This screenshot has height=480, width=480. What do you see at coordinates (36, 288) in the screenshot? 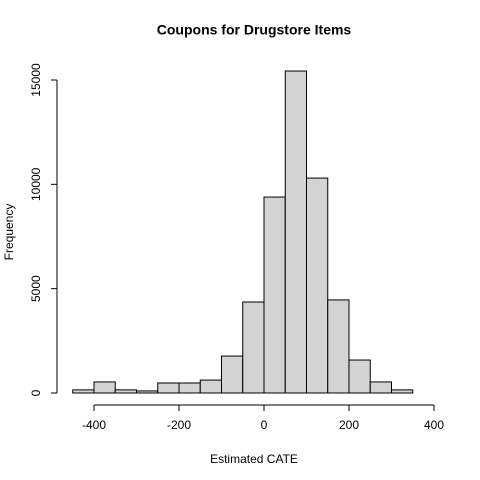
I see `y-tick-label: 5000` at bounding box center [36, 288].